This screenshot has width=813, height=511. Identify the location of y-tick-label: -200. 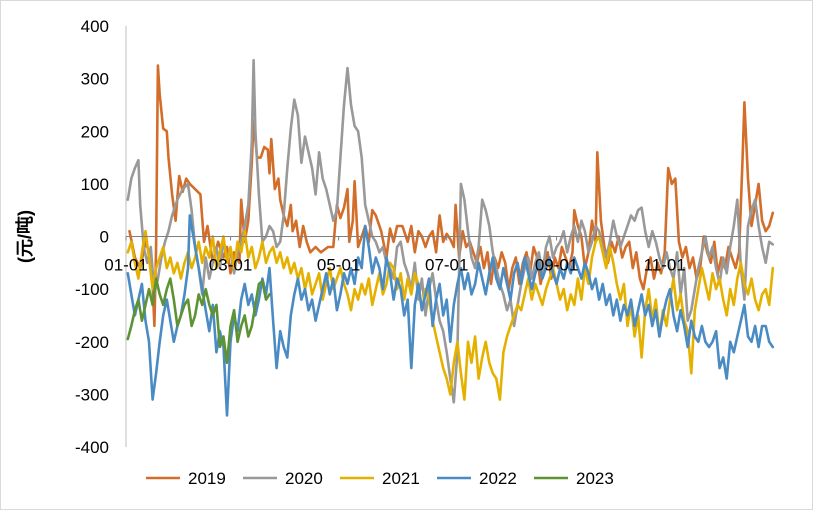
(92, 342).